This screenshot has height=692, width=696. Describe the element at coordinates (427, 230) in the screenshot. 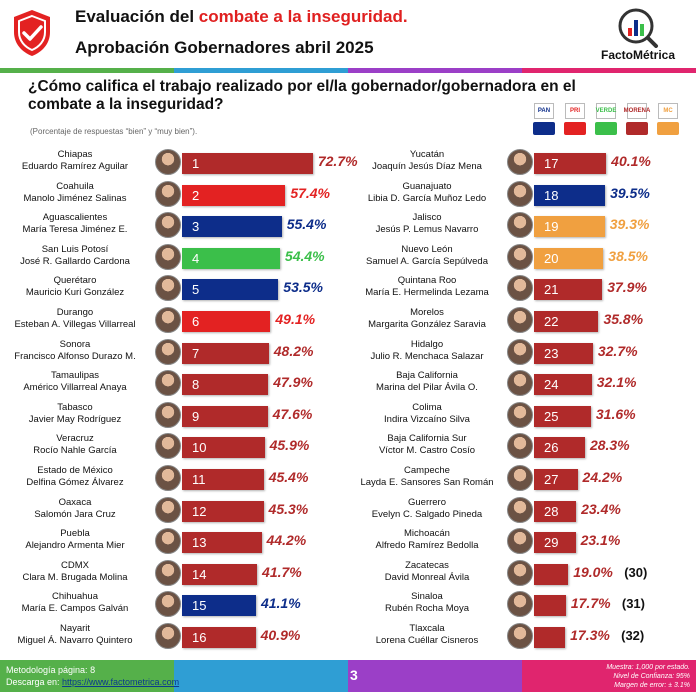

I see `governor-name: Jesús P. Lemus Navarro` at that location.